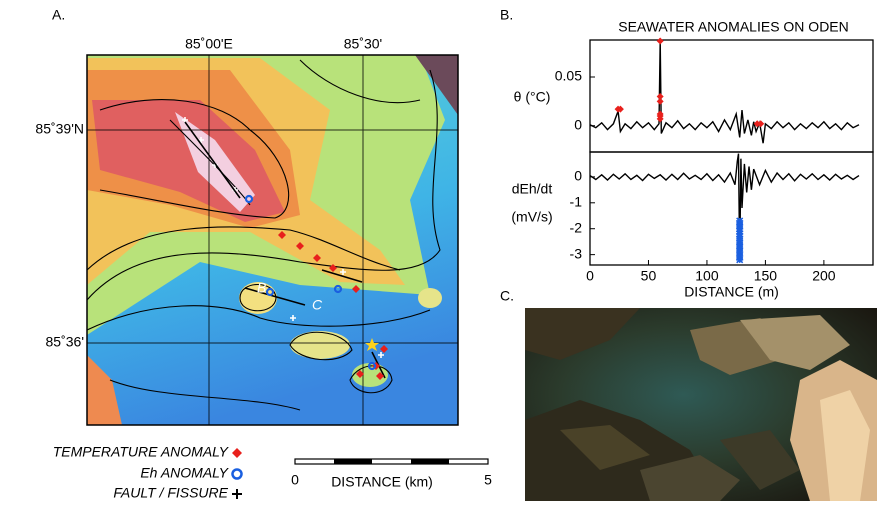  Describe the element at coordinates (731, 292) in the screenshot. I see `x-axis-label: DISTANCE (m)` at that location.